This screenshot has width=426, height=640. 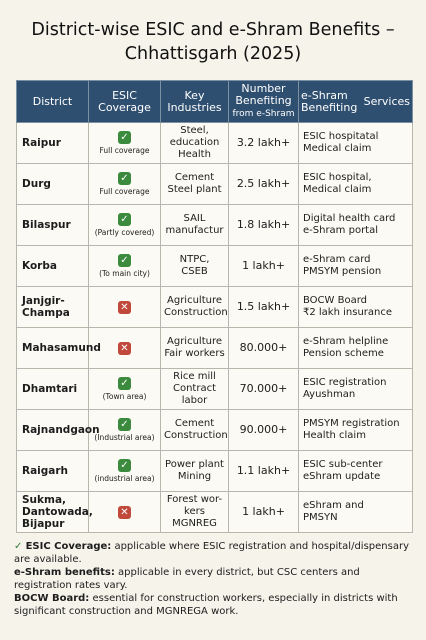 What do you see at coordinates (124, 225) in the screenshot?
I see `esic-coverage-cell: ✓ (Partly covered)` at bounding box center [124, 225].